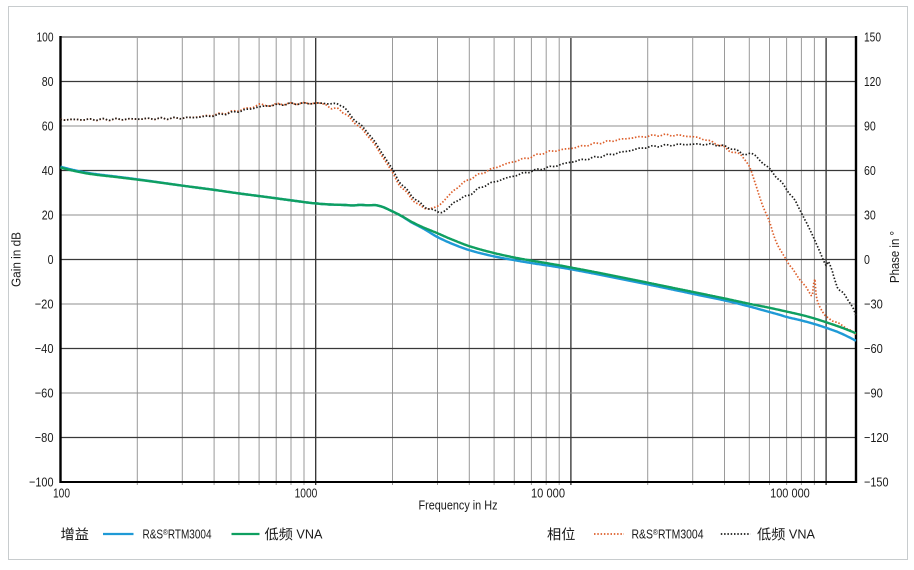  Describe the element at coordinates (873, 303) in the screenshot. I see `svg-text: −30` at that location.